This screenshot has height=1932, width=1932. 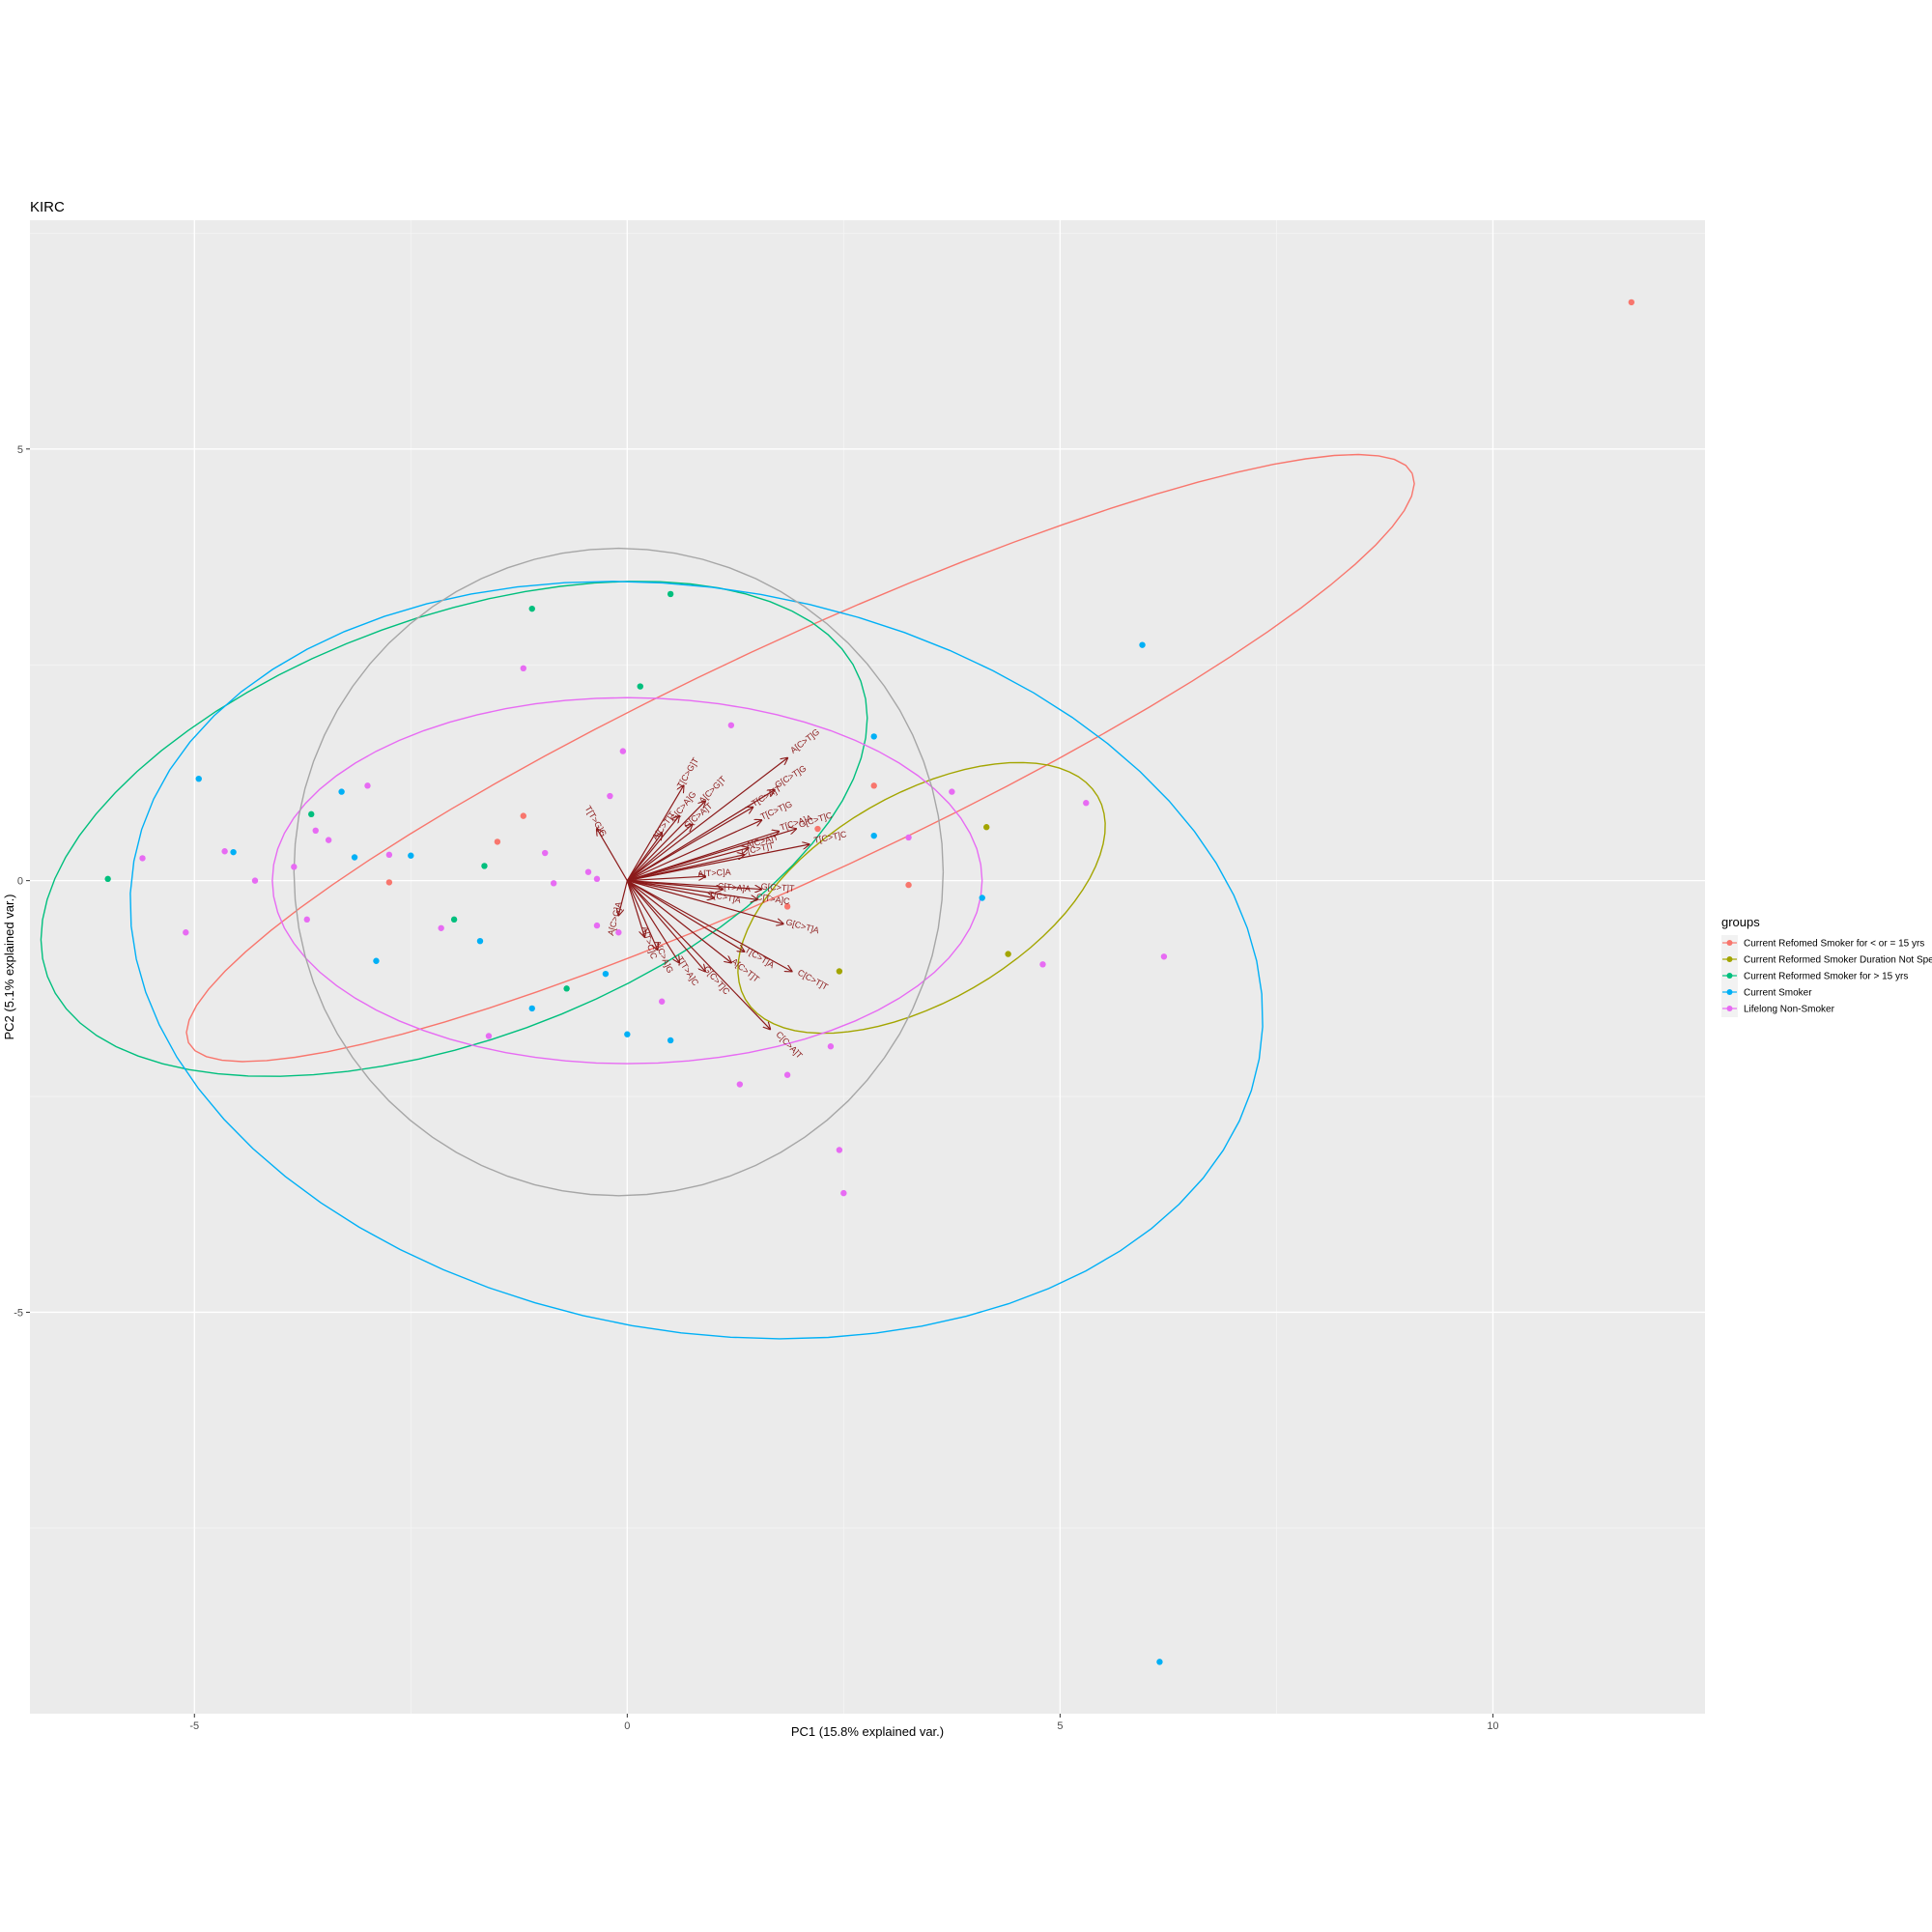 I want to click on legend-label: Current Smoker, so click(x=1778, y=993).